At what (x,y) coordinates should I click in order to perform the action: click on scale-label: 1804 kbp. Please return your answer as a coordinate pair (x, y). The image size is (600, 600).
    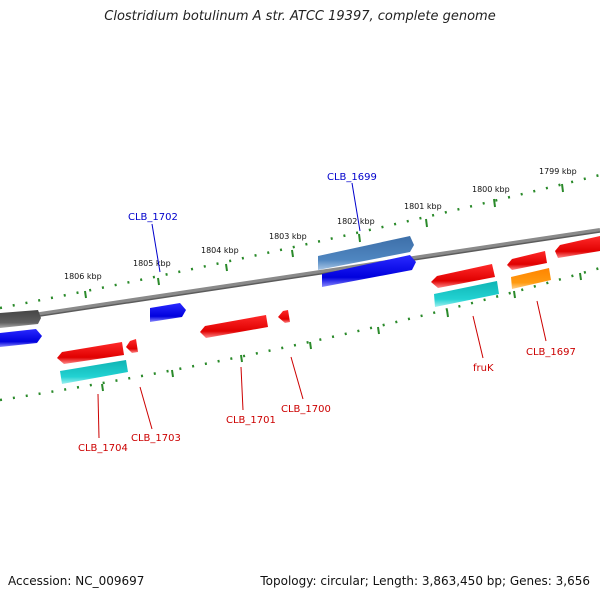
    Looking at the image, I should click on (220, 250).